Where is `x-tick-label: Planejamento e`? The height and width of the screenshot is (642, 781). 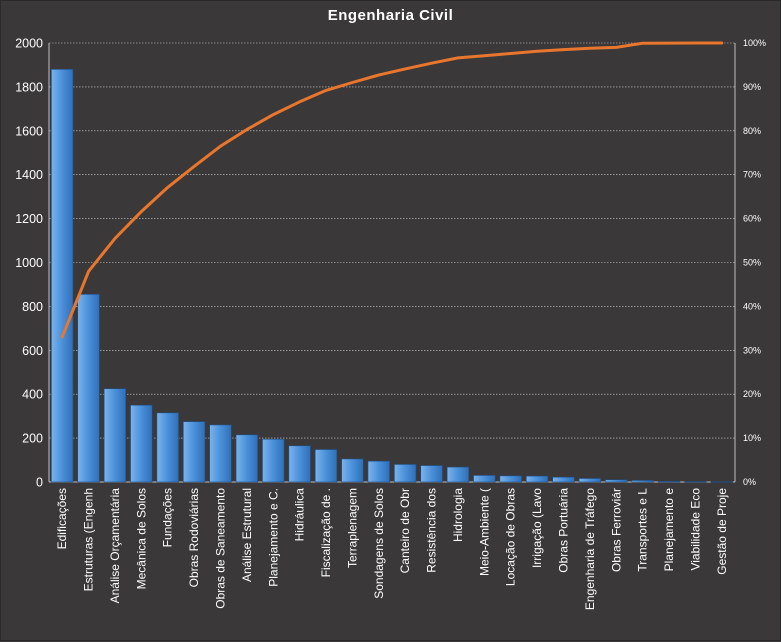 x-tick-label: Planejamento e is located at coordinates (669, 530).